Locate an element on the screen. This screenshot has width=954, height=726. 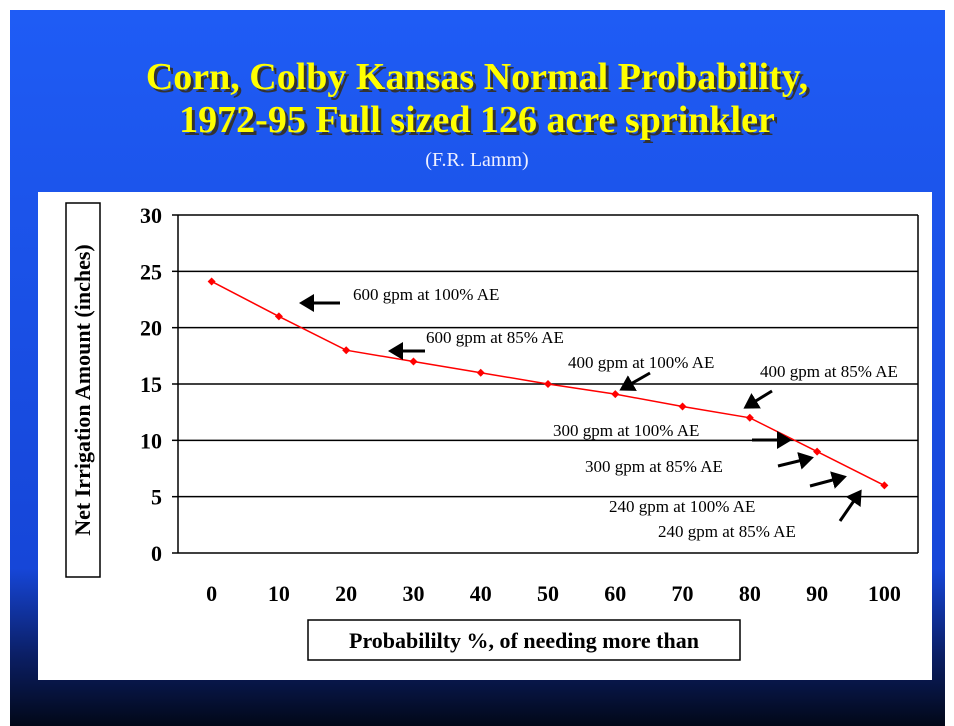
annotation: 240 gpm at 85% AE is located at coordinates (727, 531).